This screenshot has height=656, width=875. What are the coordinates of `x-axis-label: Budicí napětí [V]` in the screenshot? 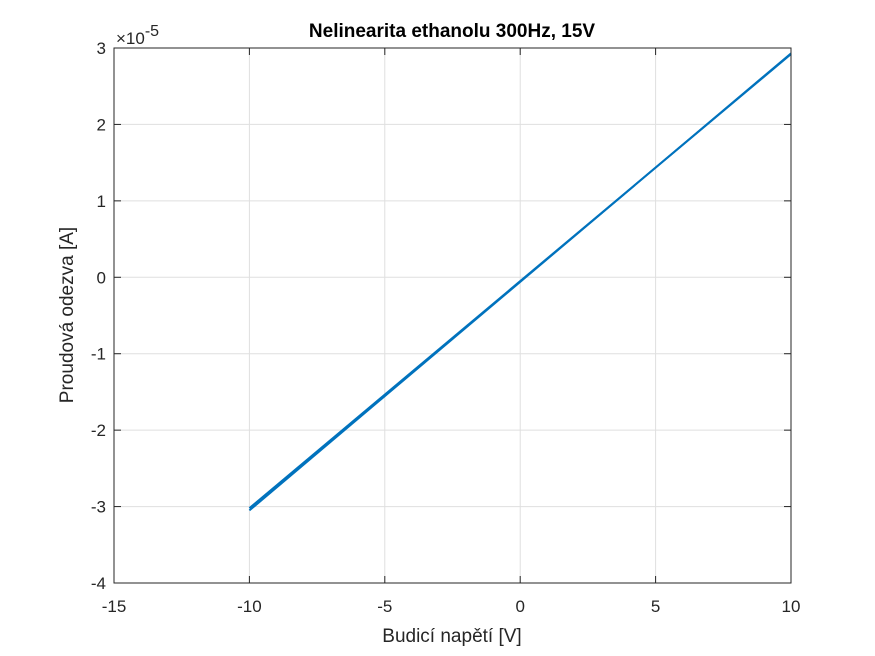 It's located at (451, 636).